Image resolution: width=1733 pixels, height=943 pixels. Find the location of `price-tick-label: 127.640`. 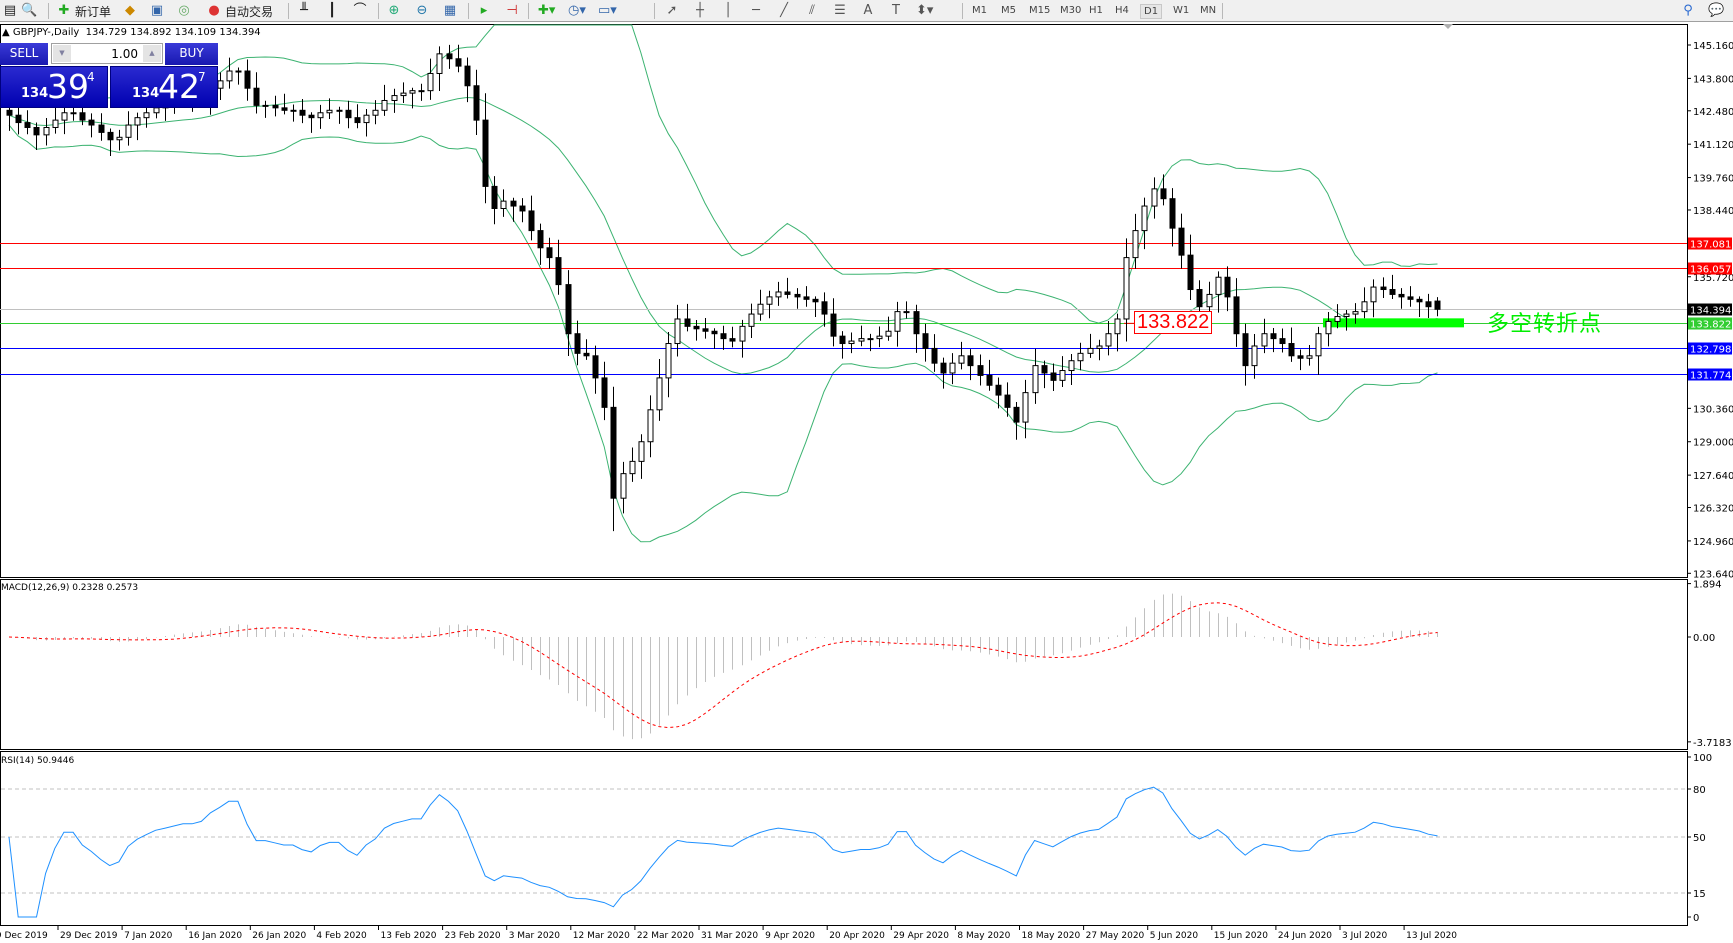

price-tick-label: 127.640 is located at coordinates (1713, 476).